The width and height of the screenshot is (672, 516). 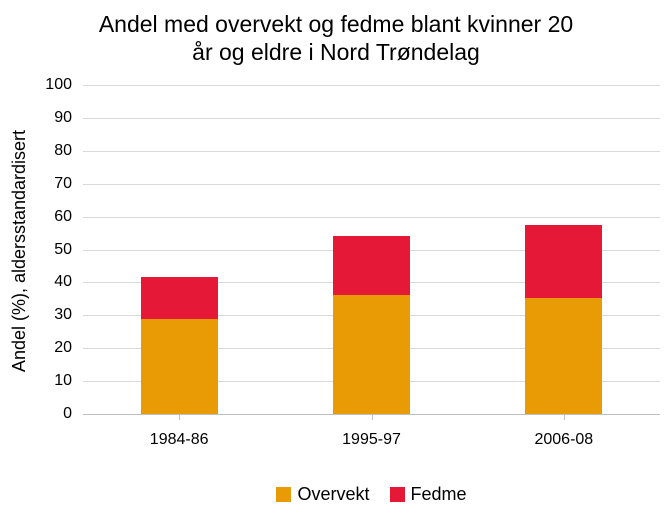 I want to click on legend-label-overvekt: Overvekt, so click(x=333, y=494).